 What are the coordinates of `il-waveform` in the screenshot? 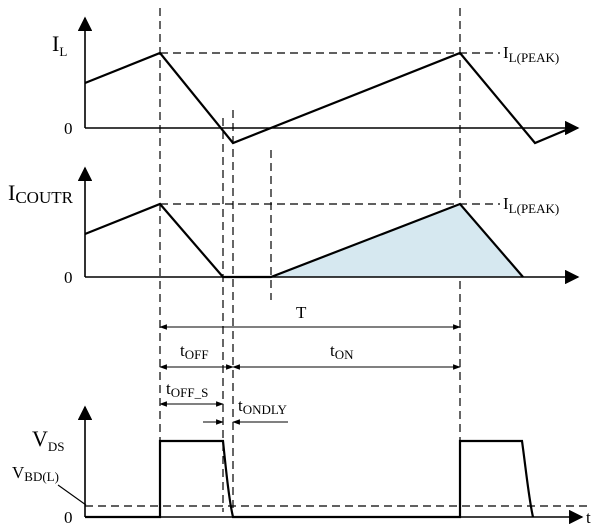 It's located at (325, 98).